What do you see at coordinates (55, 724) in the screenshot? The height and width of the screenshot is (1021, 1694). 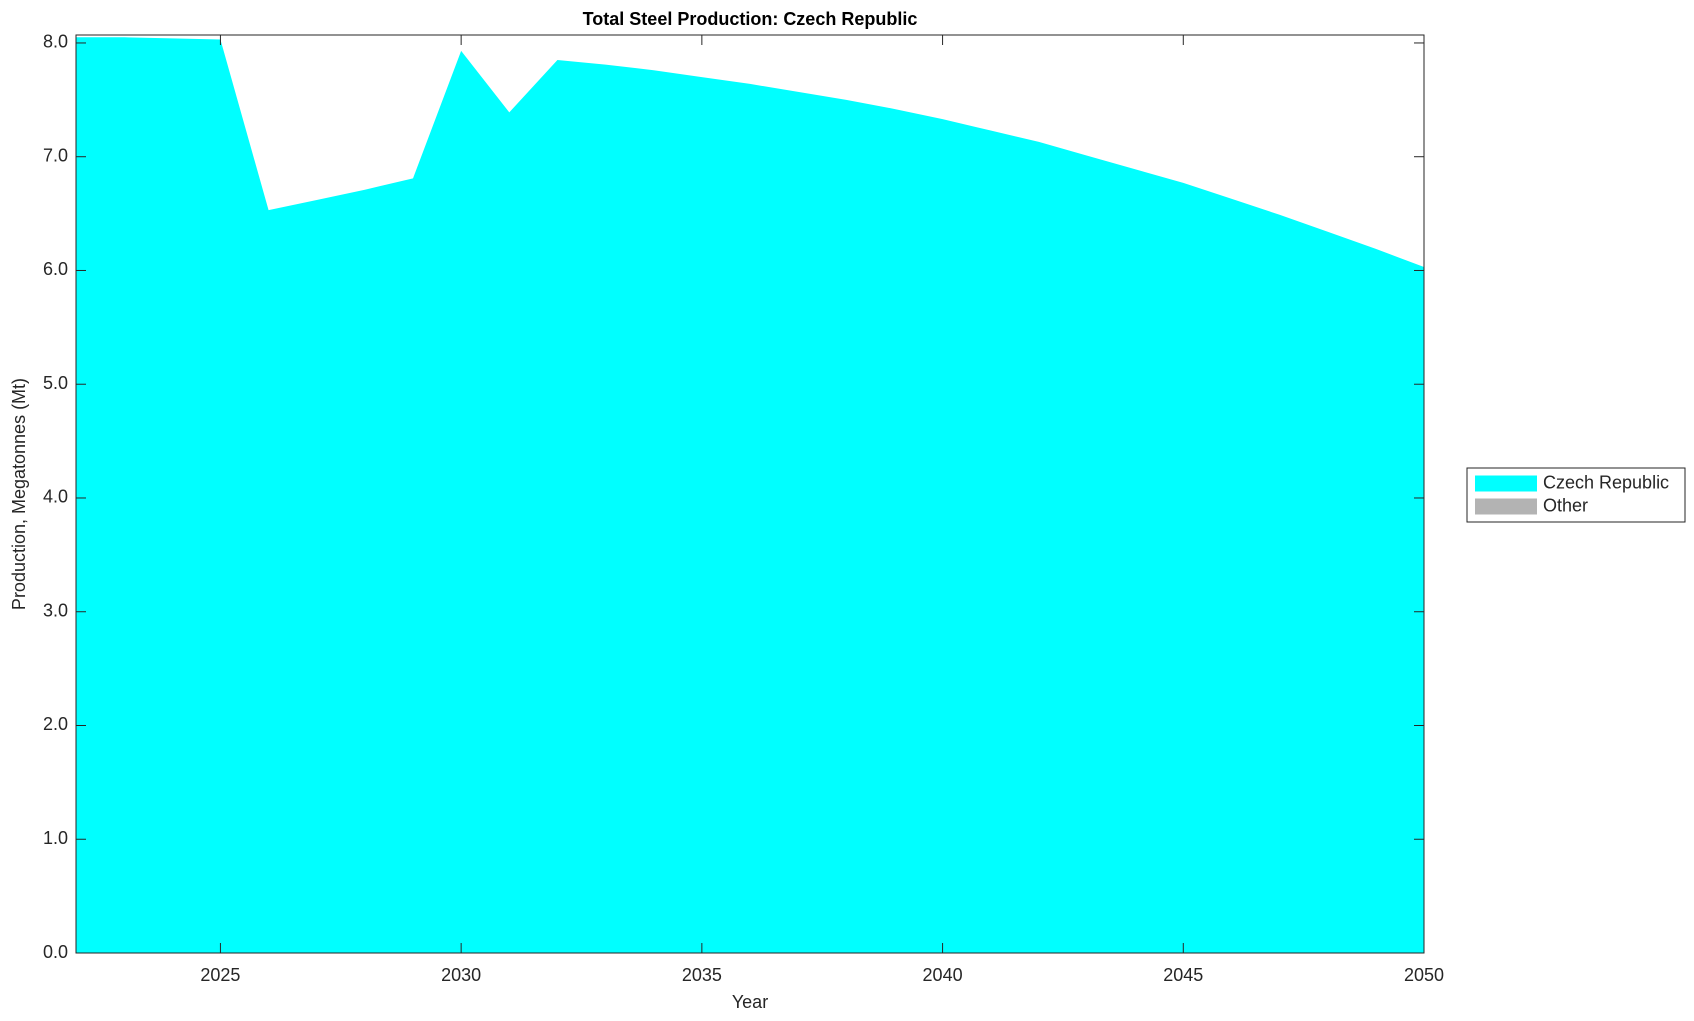 I see `y-tick-label: 2.0` at bounding box center [55, 724].